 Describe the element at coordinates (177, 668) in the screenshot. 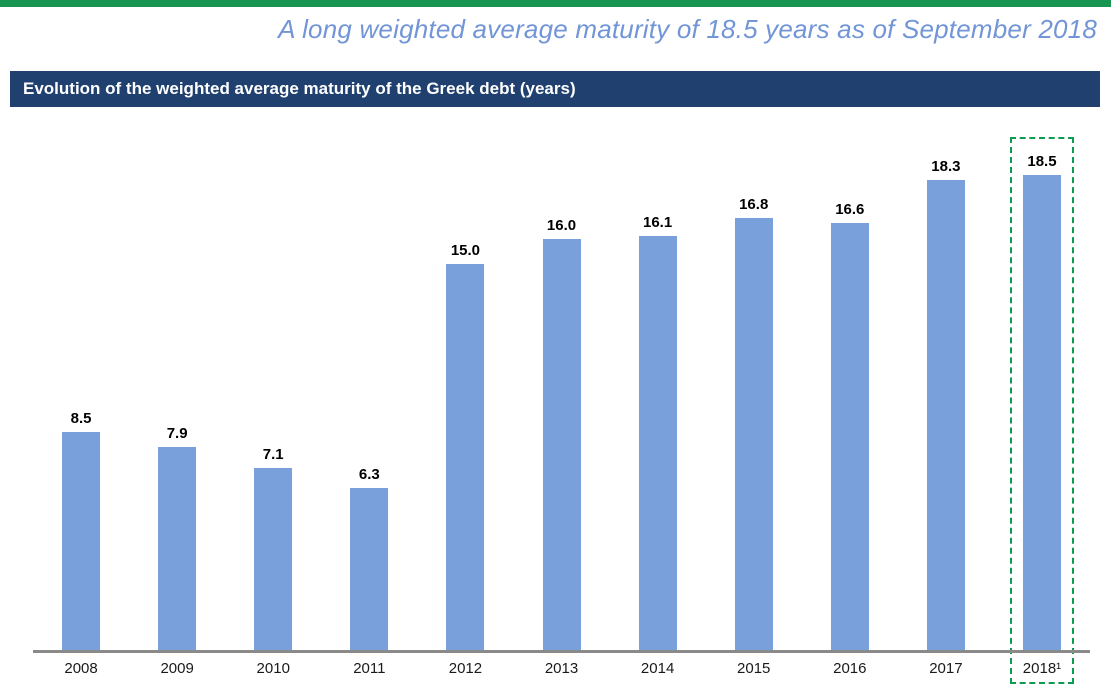

I see `x-axis-tick-label: 2009` at that location.